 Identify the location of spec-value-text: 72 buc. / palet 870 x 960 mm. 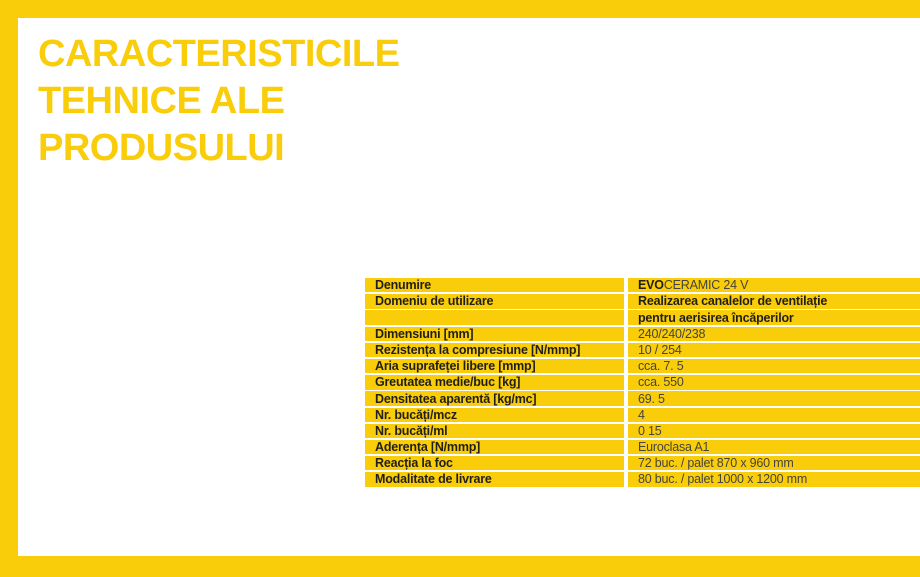
(716, 463).